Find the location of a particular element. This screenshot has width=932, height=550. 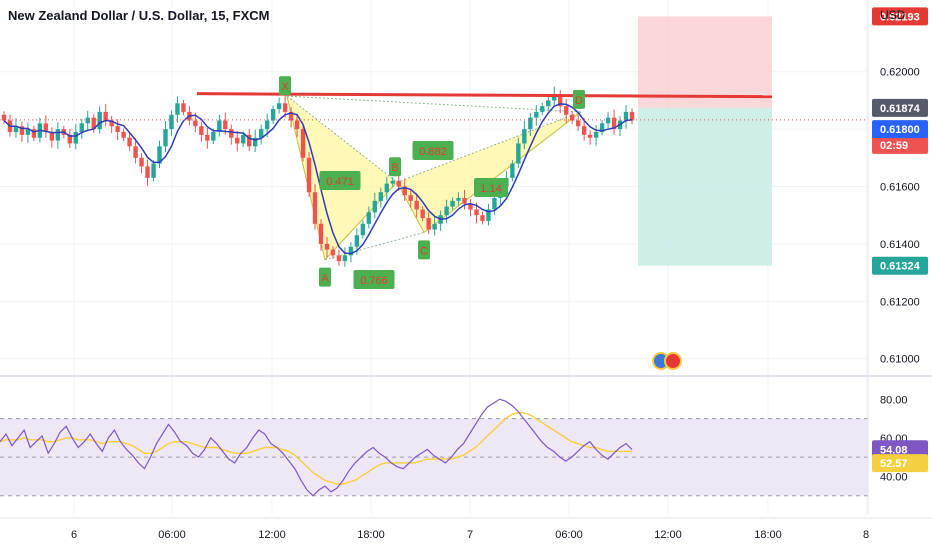

rsi-badge is located at coordinates (900, 449).